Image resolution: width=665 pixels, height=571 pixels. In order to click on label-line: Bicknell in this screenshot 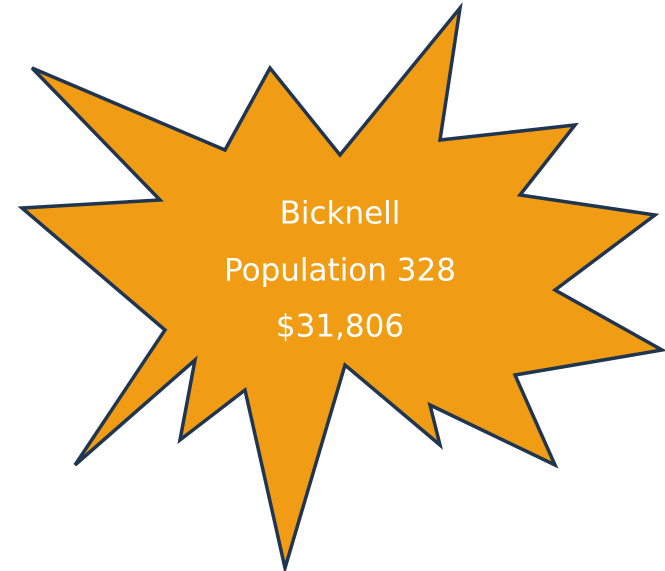, I will do `click(340, 214)`.